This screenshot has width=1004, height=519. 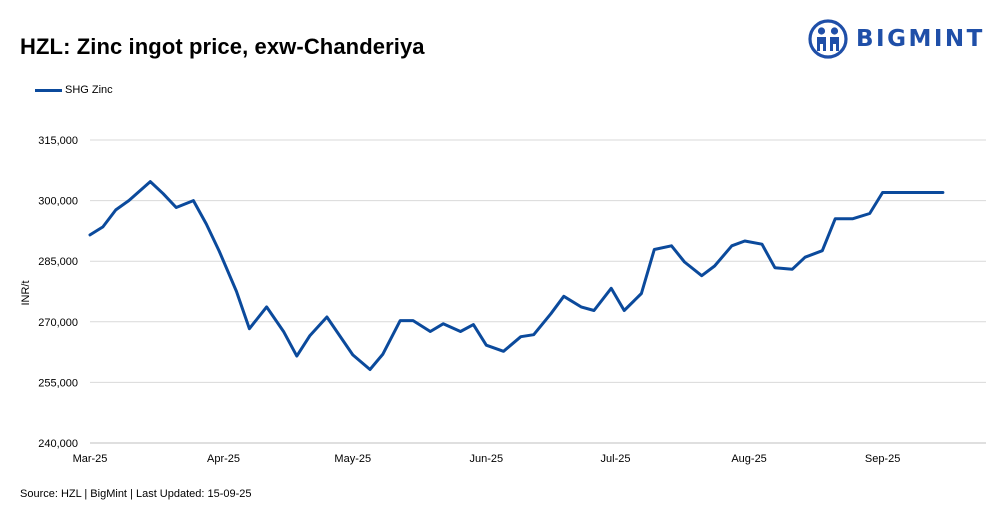 I want to click on y-tick-label: 300,000, so click(x=58, y=202).